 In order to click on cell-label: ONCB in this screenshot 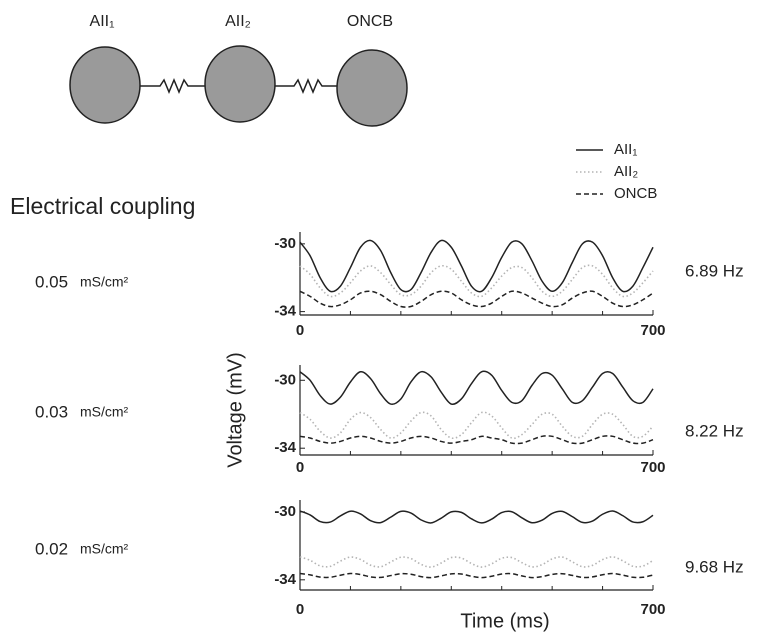, I will do `click(370, 21)`.